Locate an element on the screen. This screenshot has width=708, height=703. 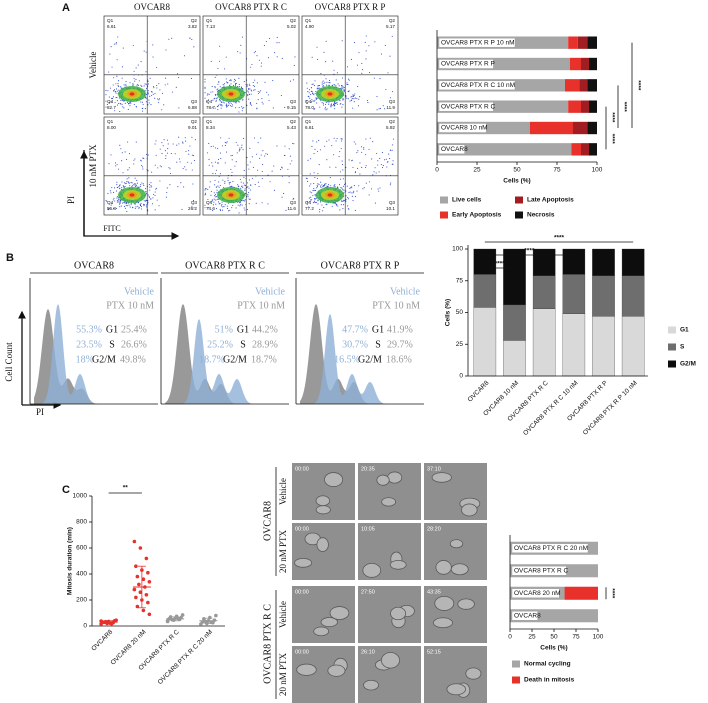
y-tick-label: 800 is located at coordinates (81, 522).